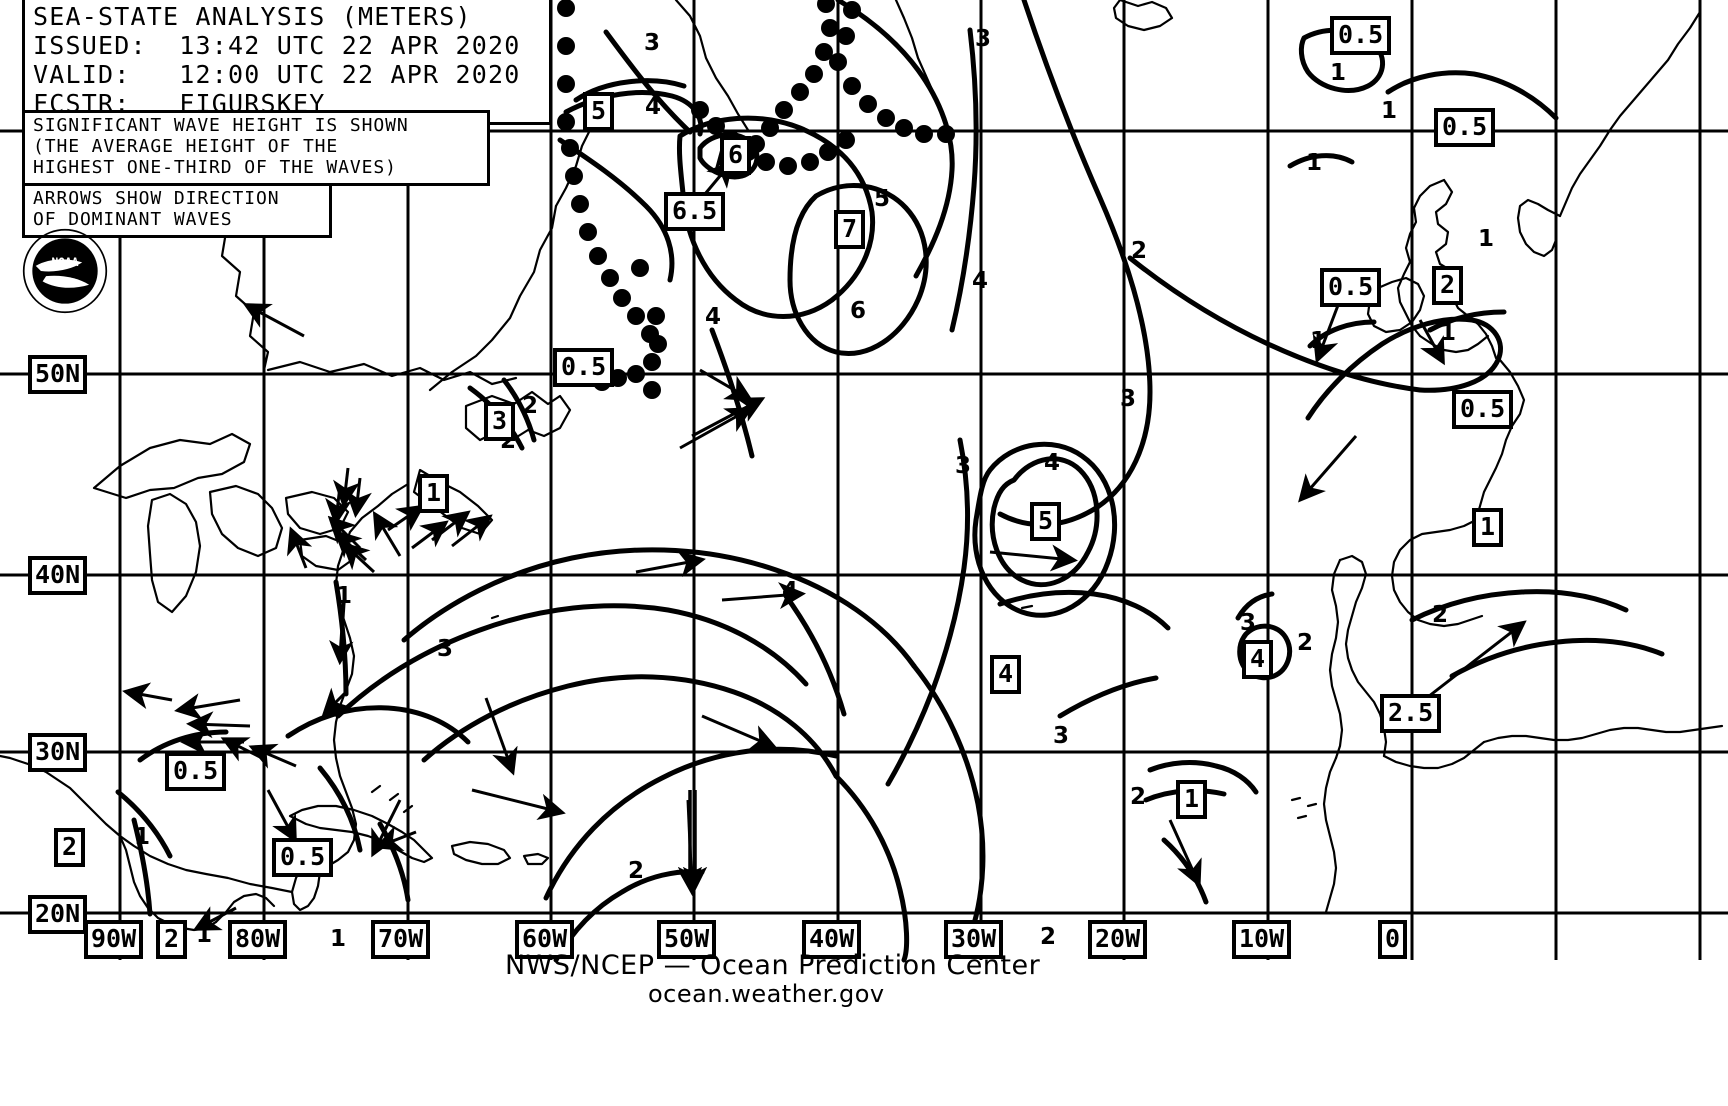 Image resolution: width=1728 pixels, height=1106 pixels. Describe the element at coordinates (832, 939) in the screenshot. I see `longitude-label: 40W` at that location.